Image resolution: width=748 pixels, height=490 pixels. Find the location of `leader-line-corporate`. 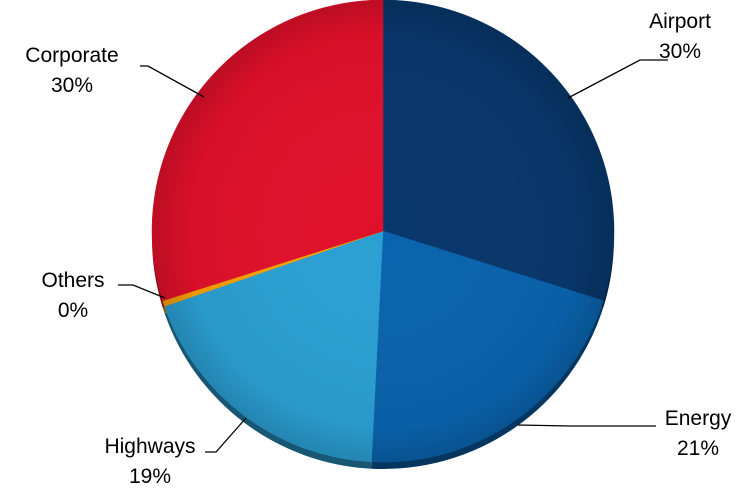

leader-line-corporate is located at coordinates (172, 81).